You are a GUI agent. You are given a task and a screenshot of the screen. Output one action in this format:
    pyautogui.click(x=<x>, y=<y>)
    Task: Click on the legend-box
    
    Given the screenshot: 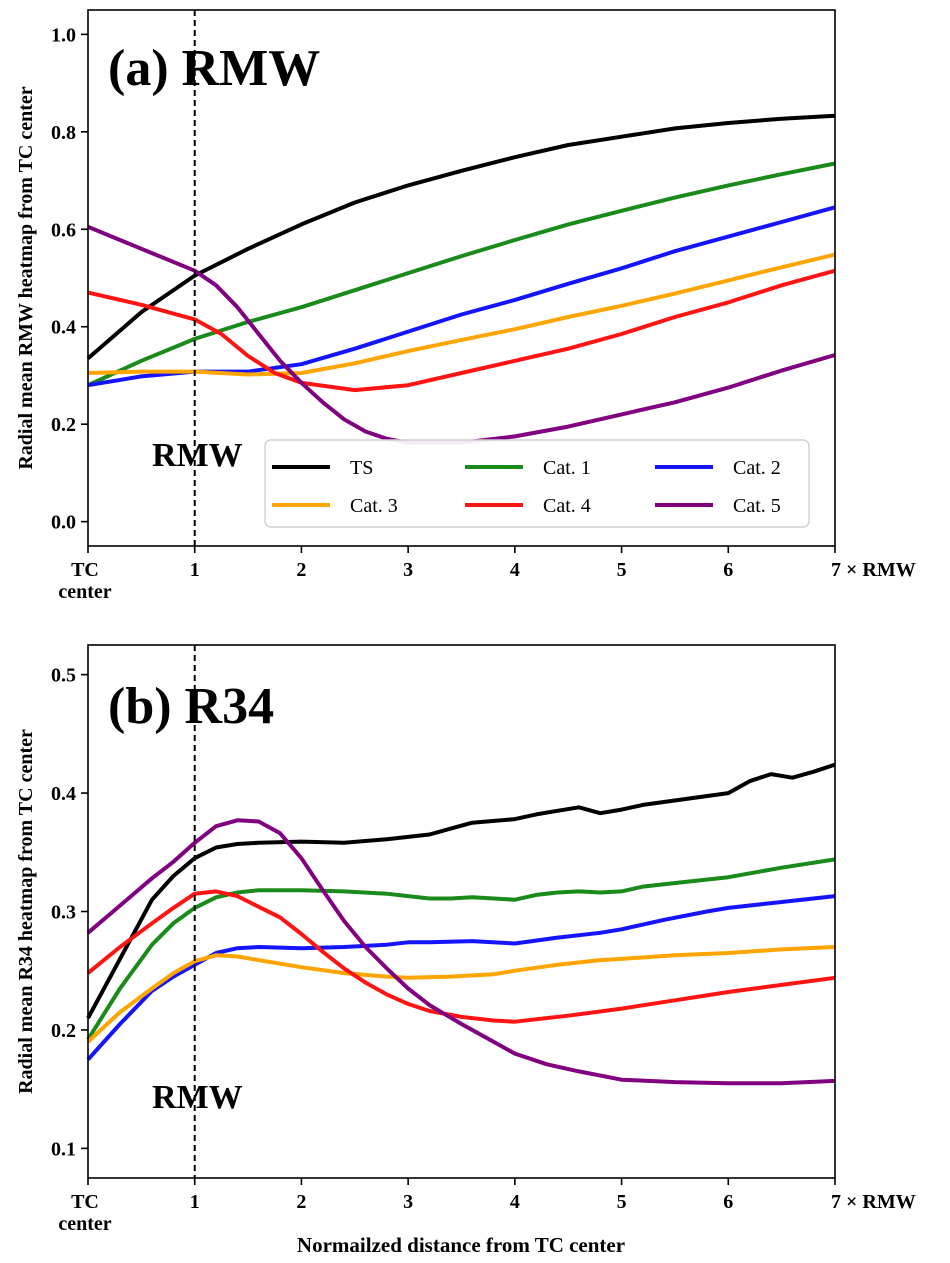 What is the action you would take?
    pyautogui.click(x=537, y=483)
    